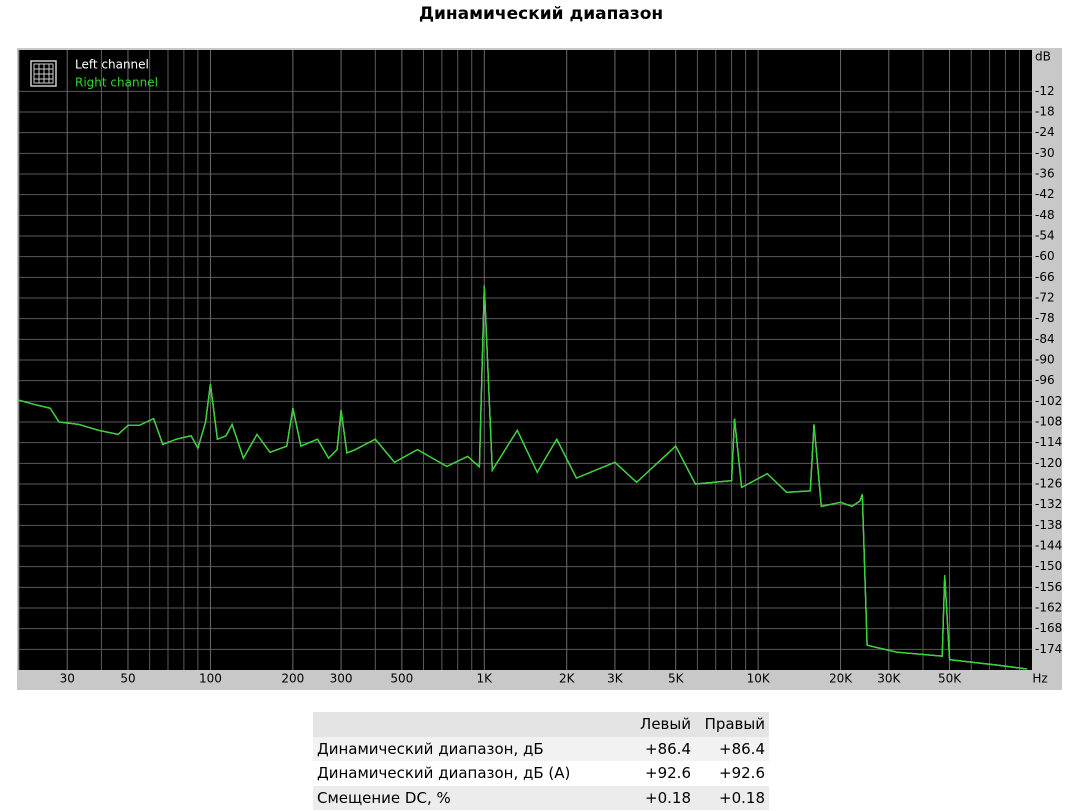 Image resolution: width=1083 pixels, height=811 pixels. I want to click on x-tick-label: 30, so click(67, 679).